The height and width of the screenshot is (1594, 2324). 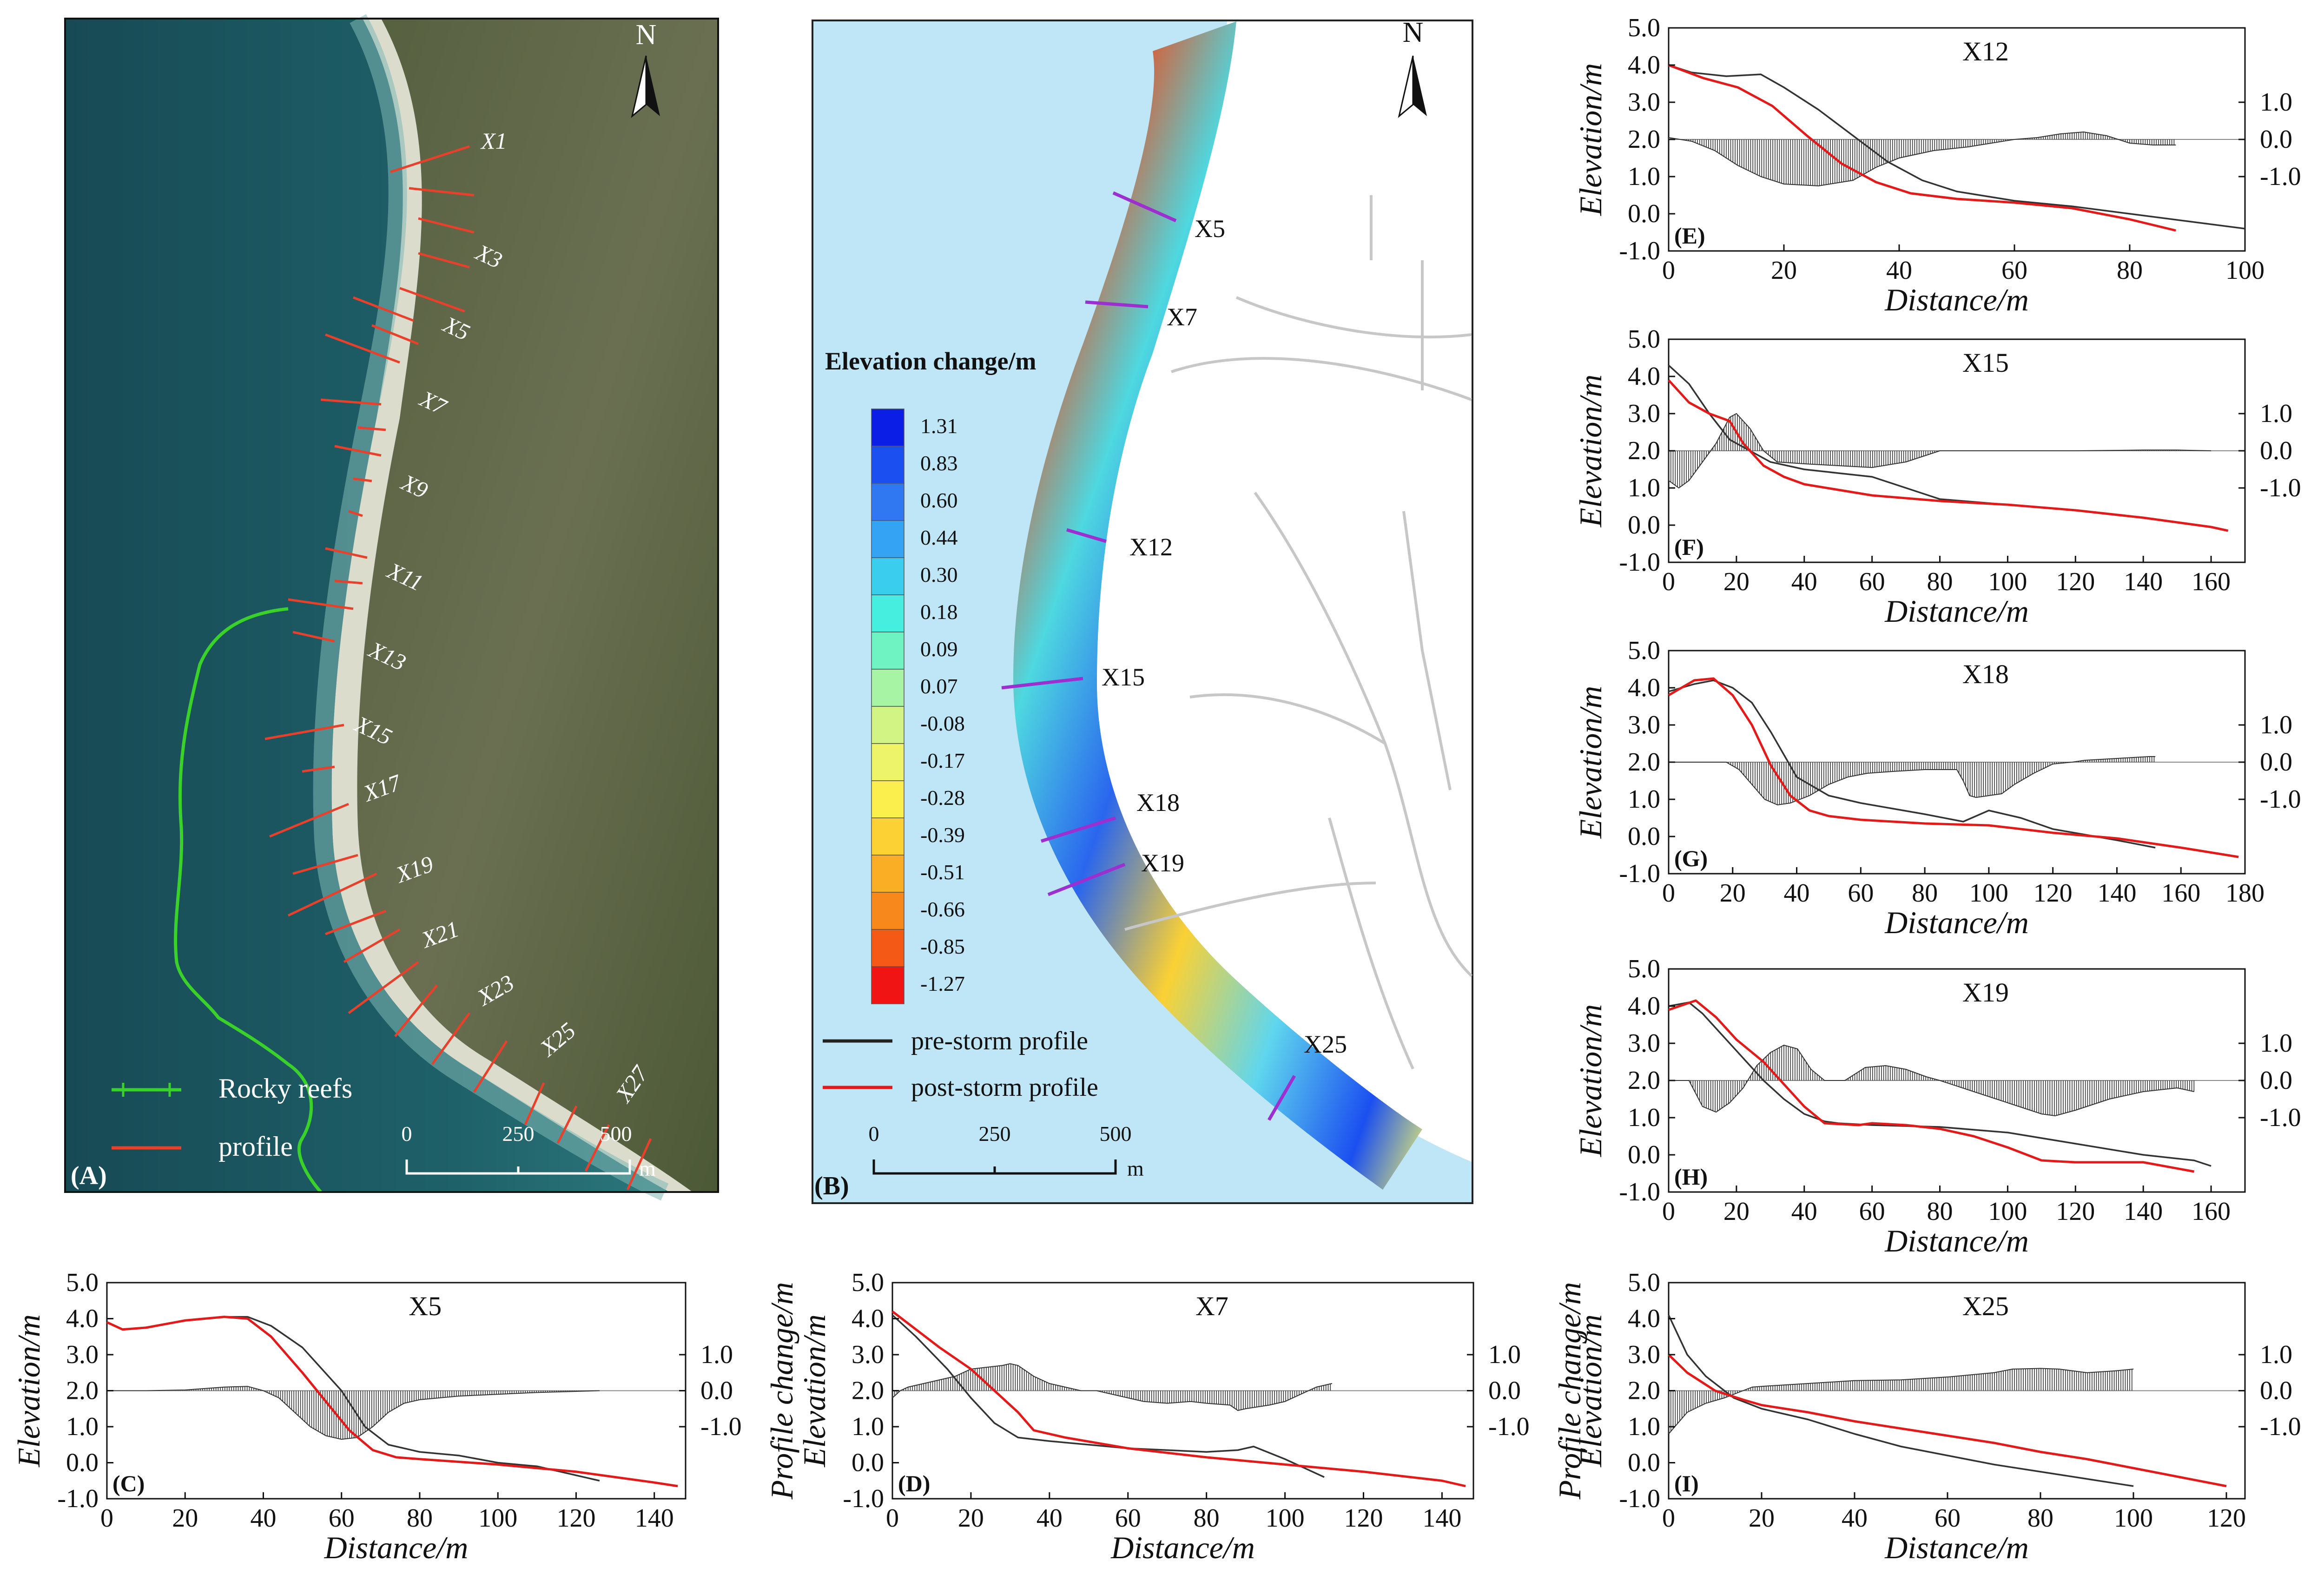 What do you see at coordinates (1004, 1087) in the screenshot?
I see `post-storm-legend-label: post-storm profile` at bounding box center [1004, 1087].